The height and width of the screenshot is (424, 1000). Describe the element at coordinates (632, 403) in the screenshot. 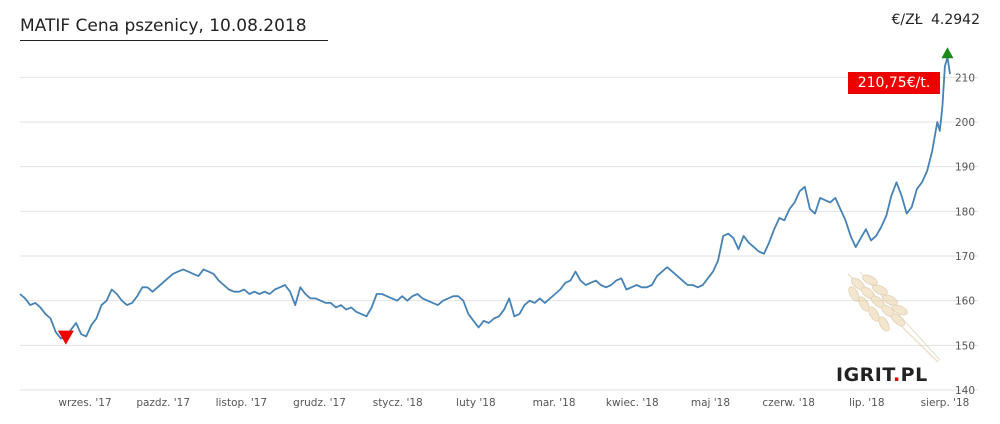

I see `x-tick-label: kwiec. '18` at that location.